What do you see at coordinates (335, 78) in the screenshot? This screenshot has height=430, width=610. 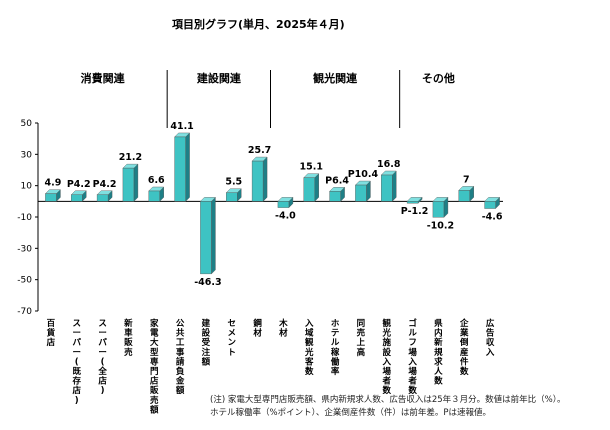 I see `group-label: 観光関連` at bounding box center [335, 78].